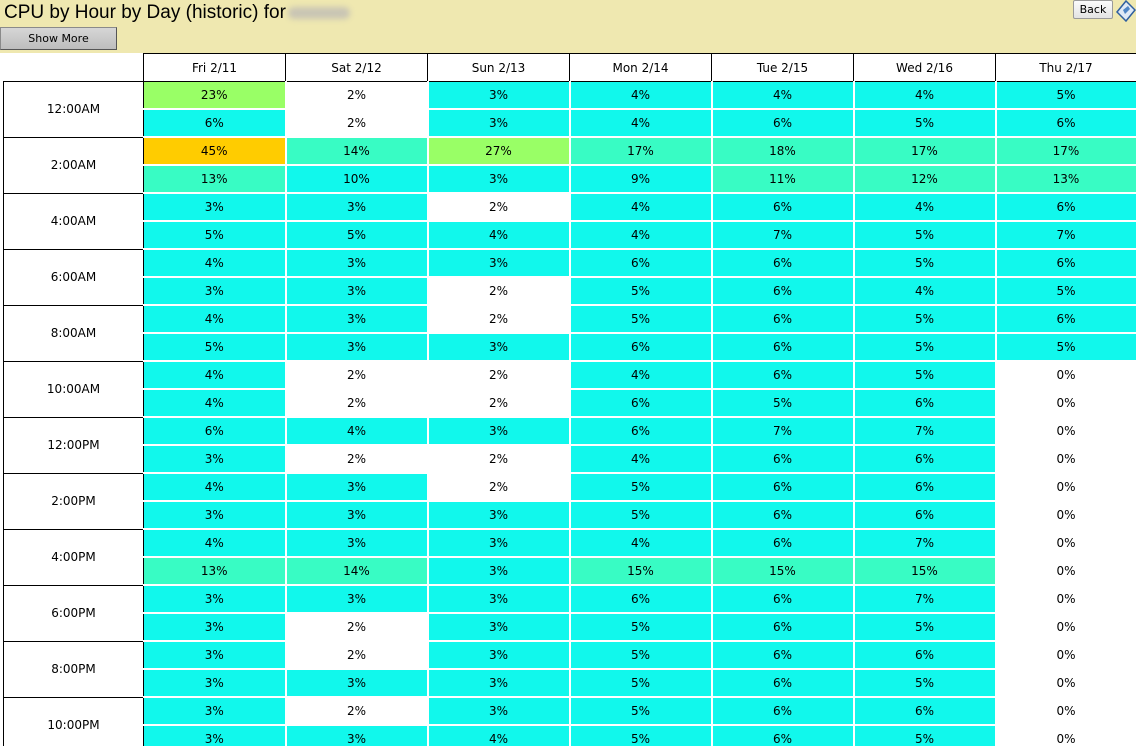 The height and width of the screenshot is (746, 1136). What do you see at coordinates (357, 571) in the screenshot?
I see `cpu-cell: 14%` at bounding box center [357, 571].